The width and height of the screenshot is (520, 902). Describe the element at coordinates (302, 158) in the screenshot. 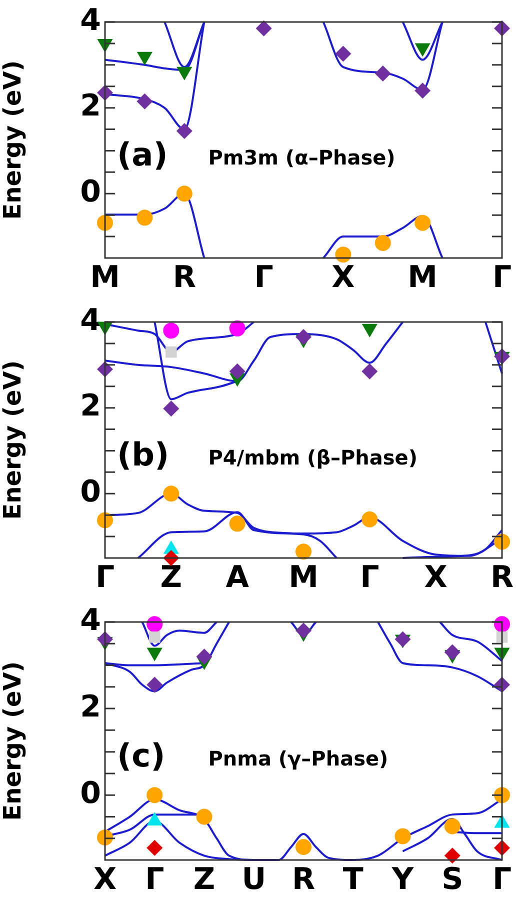

I see `annotation: Pm3m (α–Phase)` at that location.